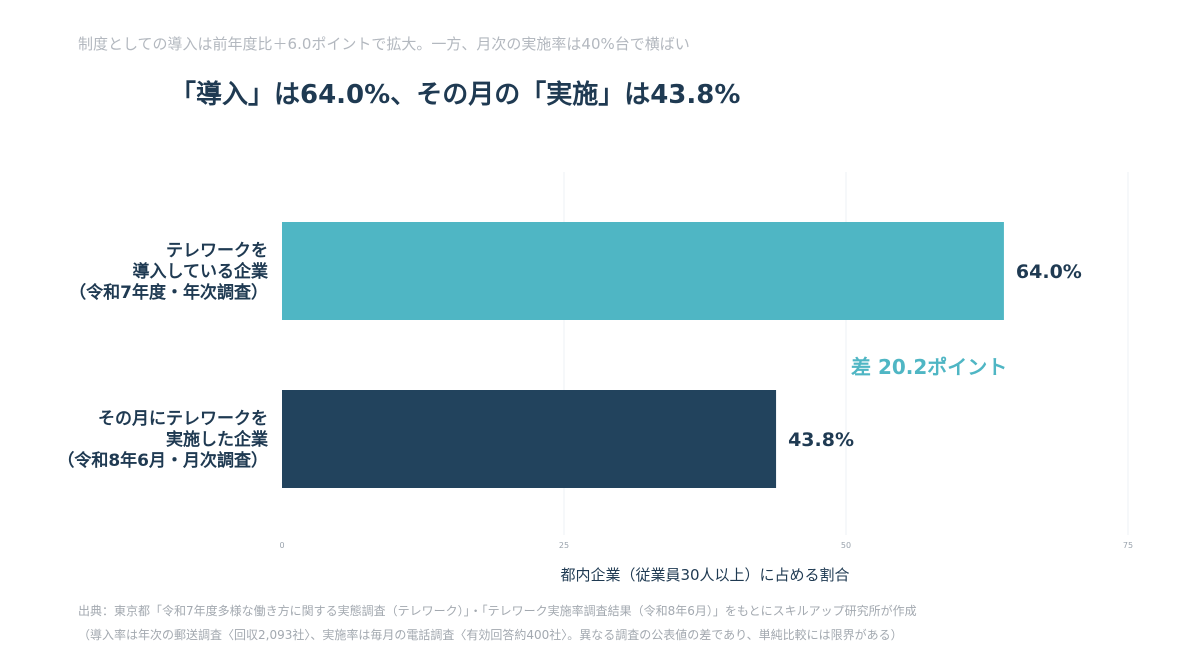  What do you see at coordinates (162, 460) in the screenshot?
I see `category-label: （令和8年6月・月次調査）` at bounding box center [162, 460].